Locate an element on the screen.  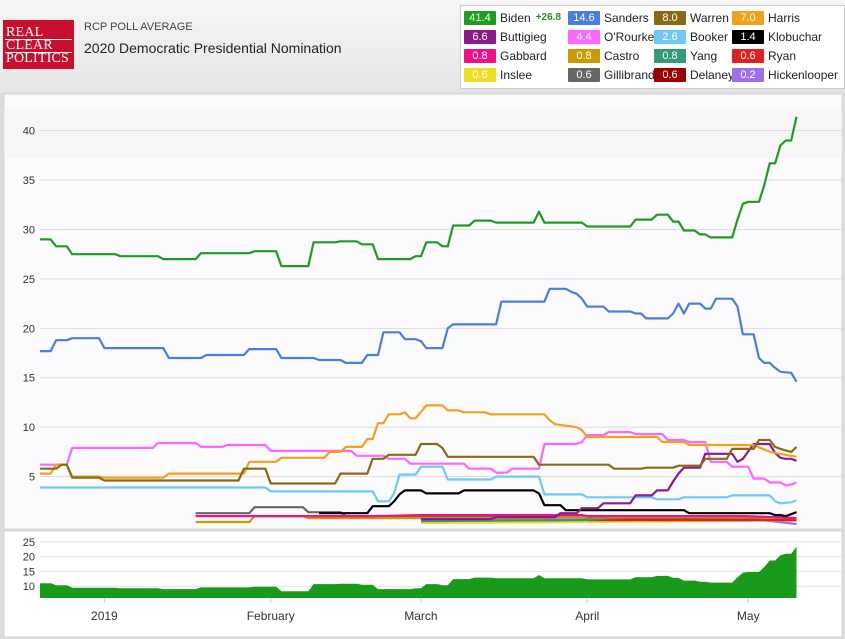
legend-item-warren: 8.0 Warren is located at coordinates (691, 18).